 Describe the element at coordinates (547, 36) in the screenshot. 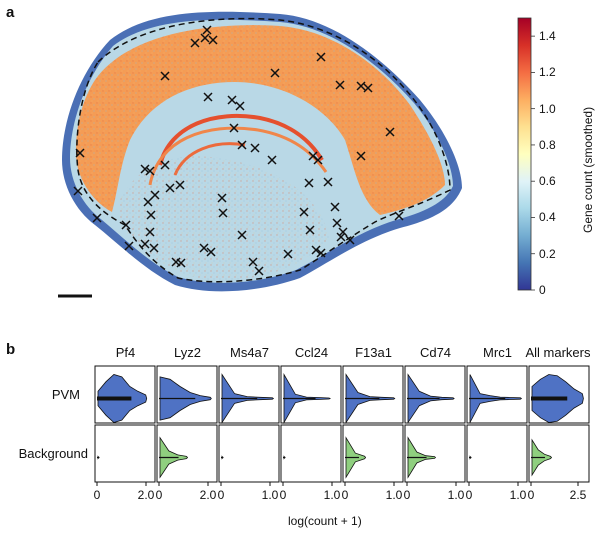

I see `colorbar-tick-label: 1.4` at that location.